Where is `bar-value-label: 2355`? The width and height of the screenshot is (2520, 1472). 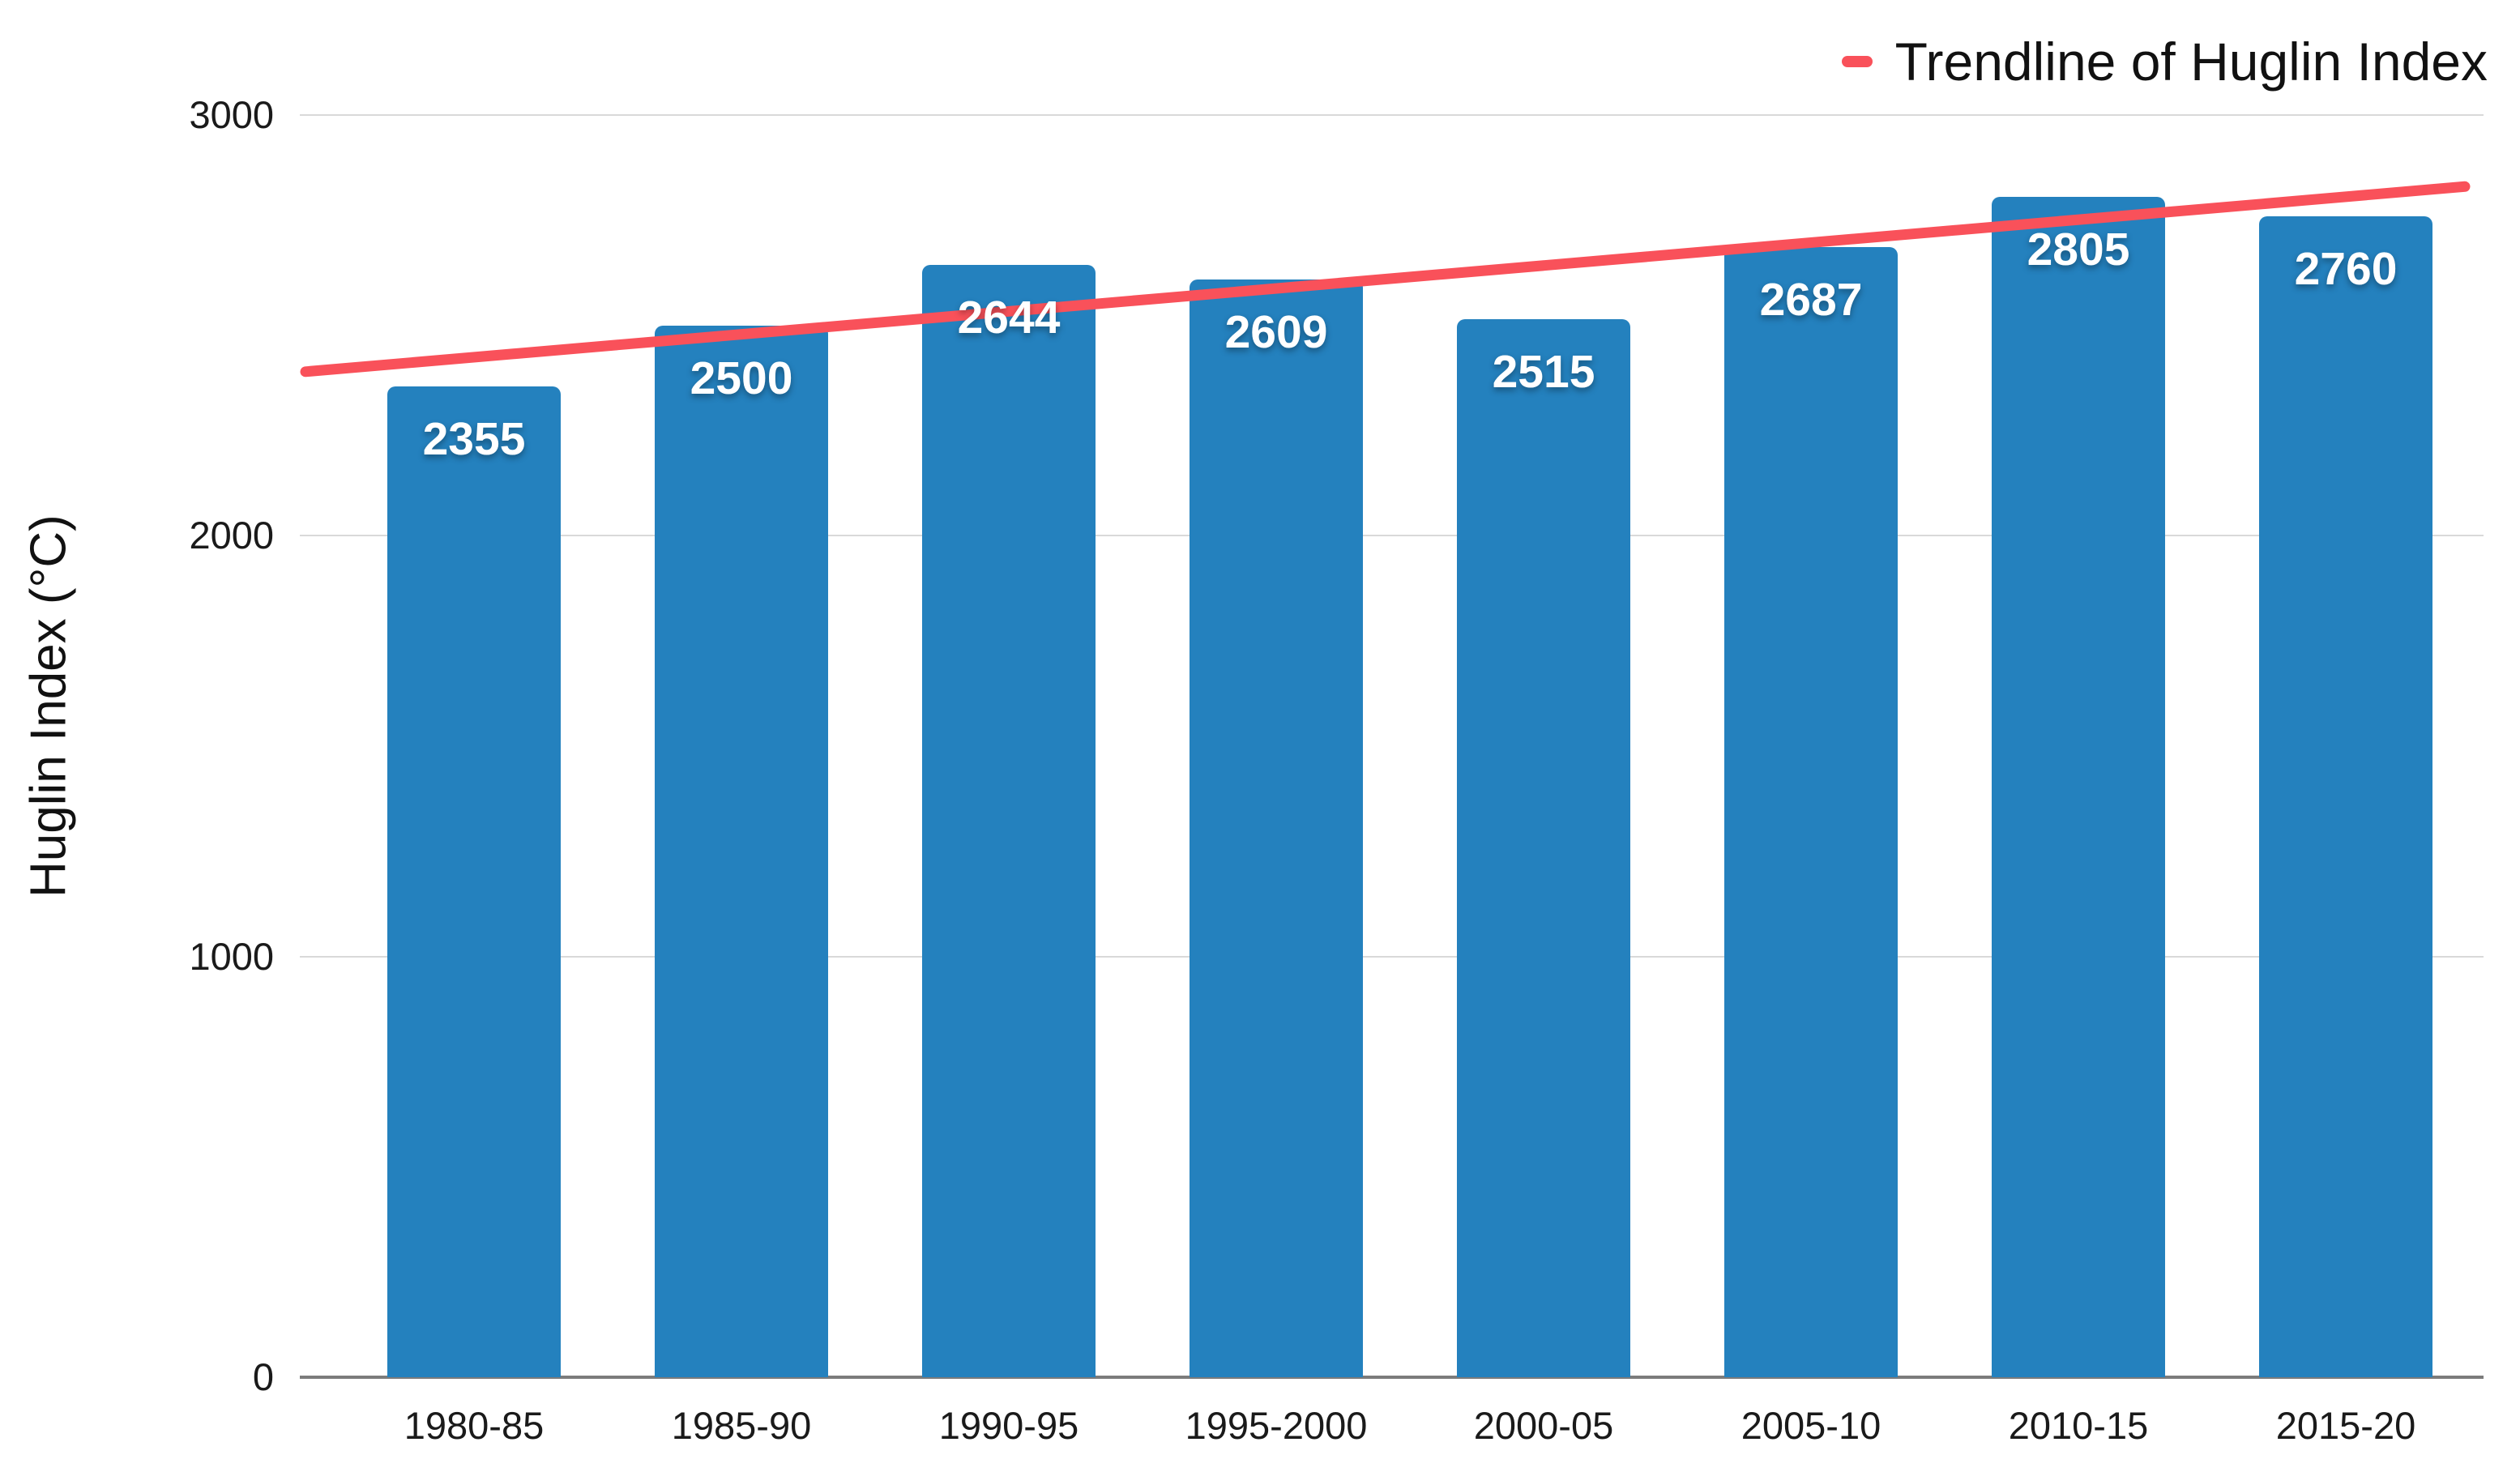
bar-value-label: 2355 is located at coordinates (474, 438).